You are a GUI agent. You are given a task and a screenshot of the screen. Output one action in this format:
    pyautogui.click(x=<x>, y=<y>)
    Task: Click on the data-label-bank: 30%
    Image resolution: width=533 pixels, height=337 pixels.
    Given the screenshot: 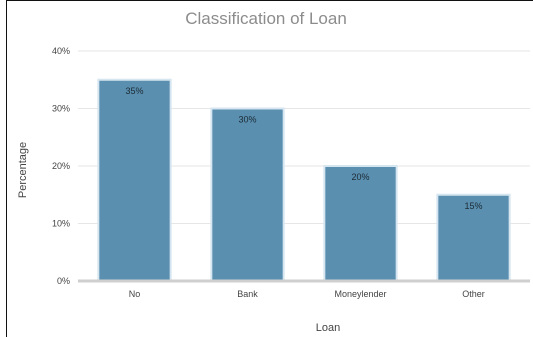 What is the action you would take?
    pyautogui.click(x=247, y=120)
    